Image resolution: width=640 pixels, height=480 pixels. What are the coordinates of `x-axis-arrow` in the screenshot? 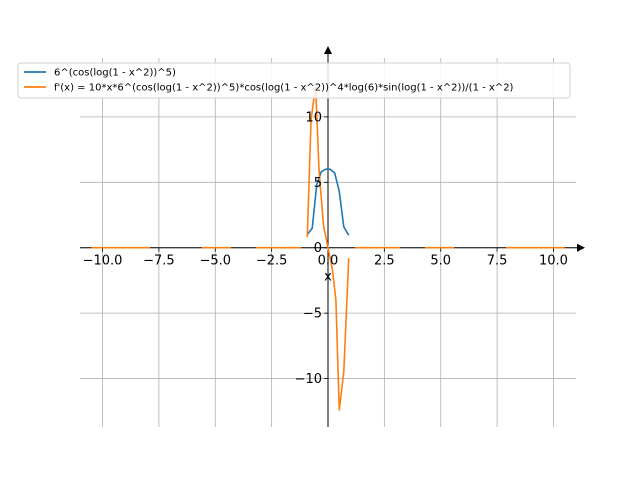 It's located at (581, 247).